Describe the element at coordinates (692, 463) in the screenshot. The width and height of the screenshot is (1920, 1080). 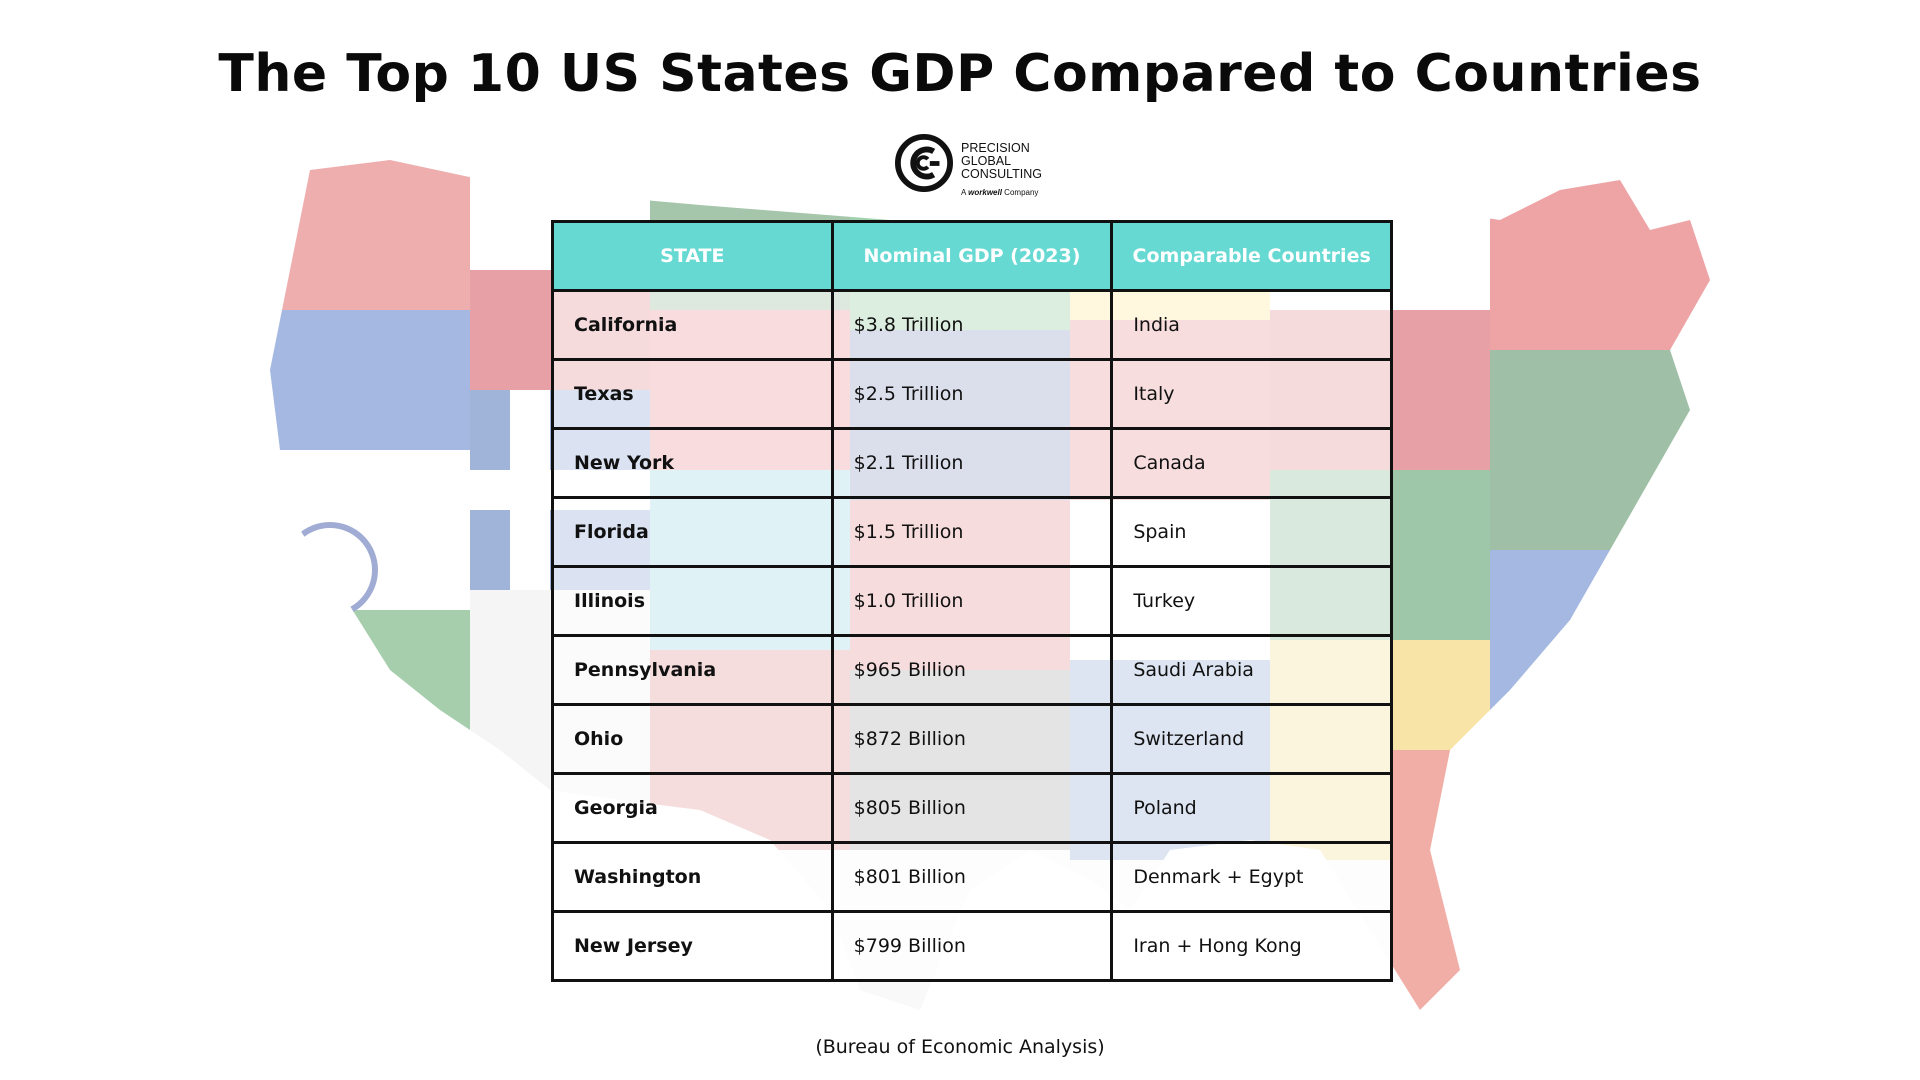
I see `state-cell: New York` at that location.